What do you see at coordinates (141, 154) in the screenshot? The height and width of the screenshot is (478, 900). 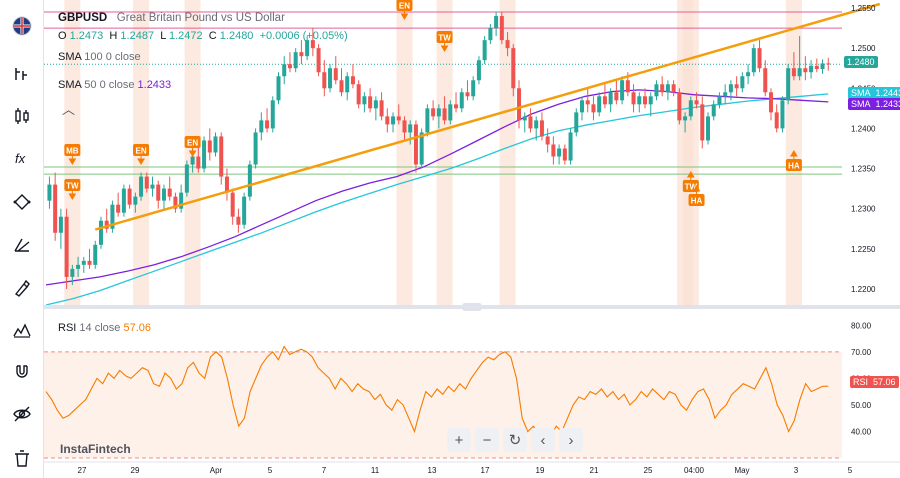 I see `signal-marker: EN` at bounding box center [141, 154].